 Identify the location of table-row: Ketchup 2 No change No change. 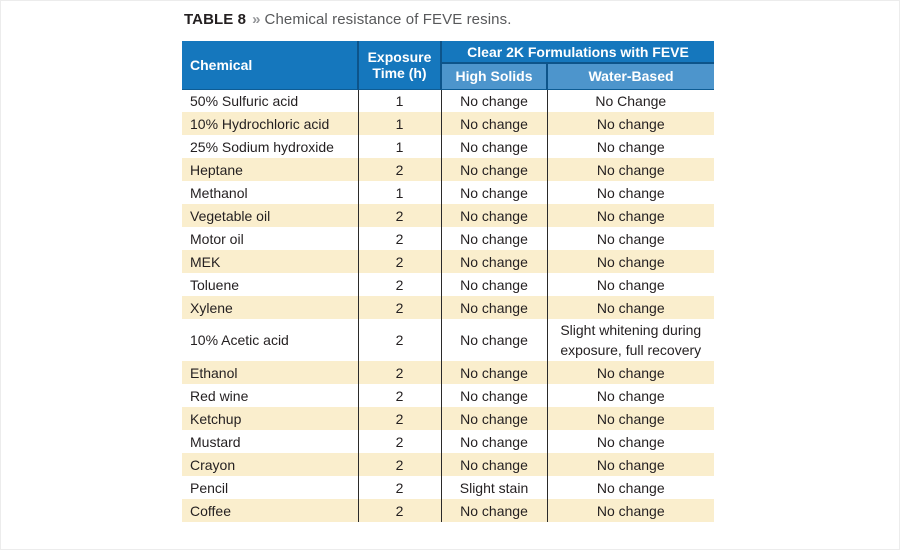
(448, 418).